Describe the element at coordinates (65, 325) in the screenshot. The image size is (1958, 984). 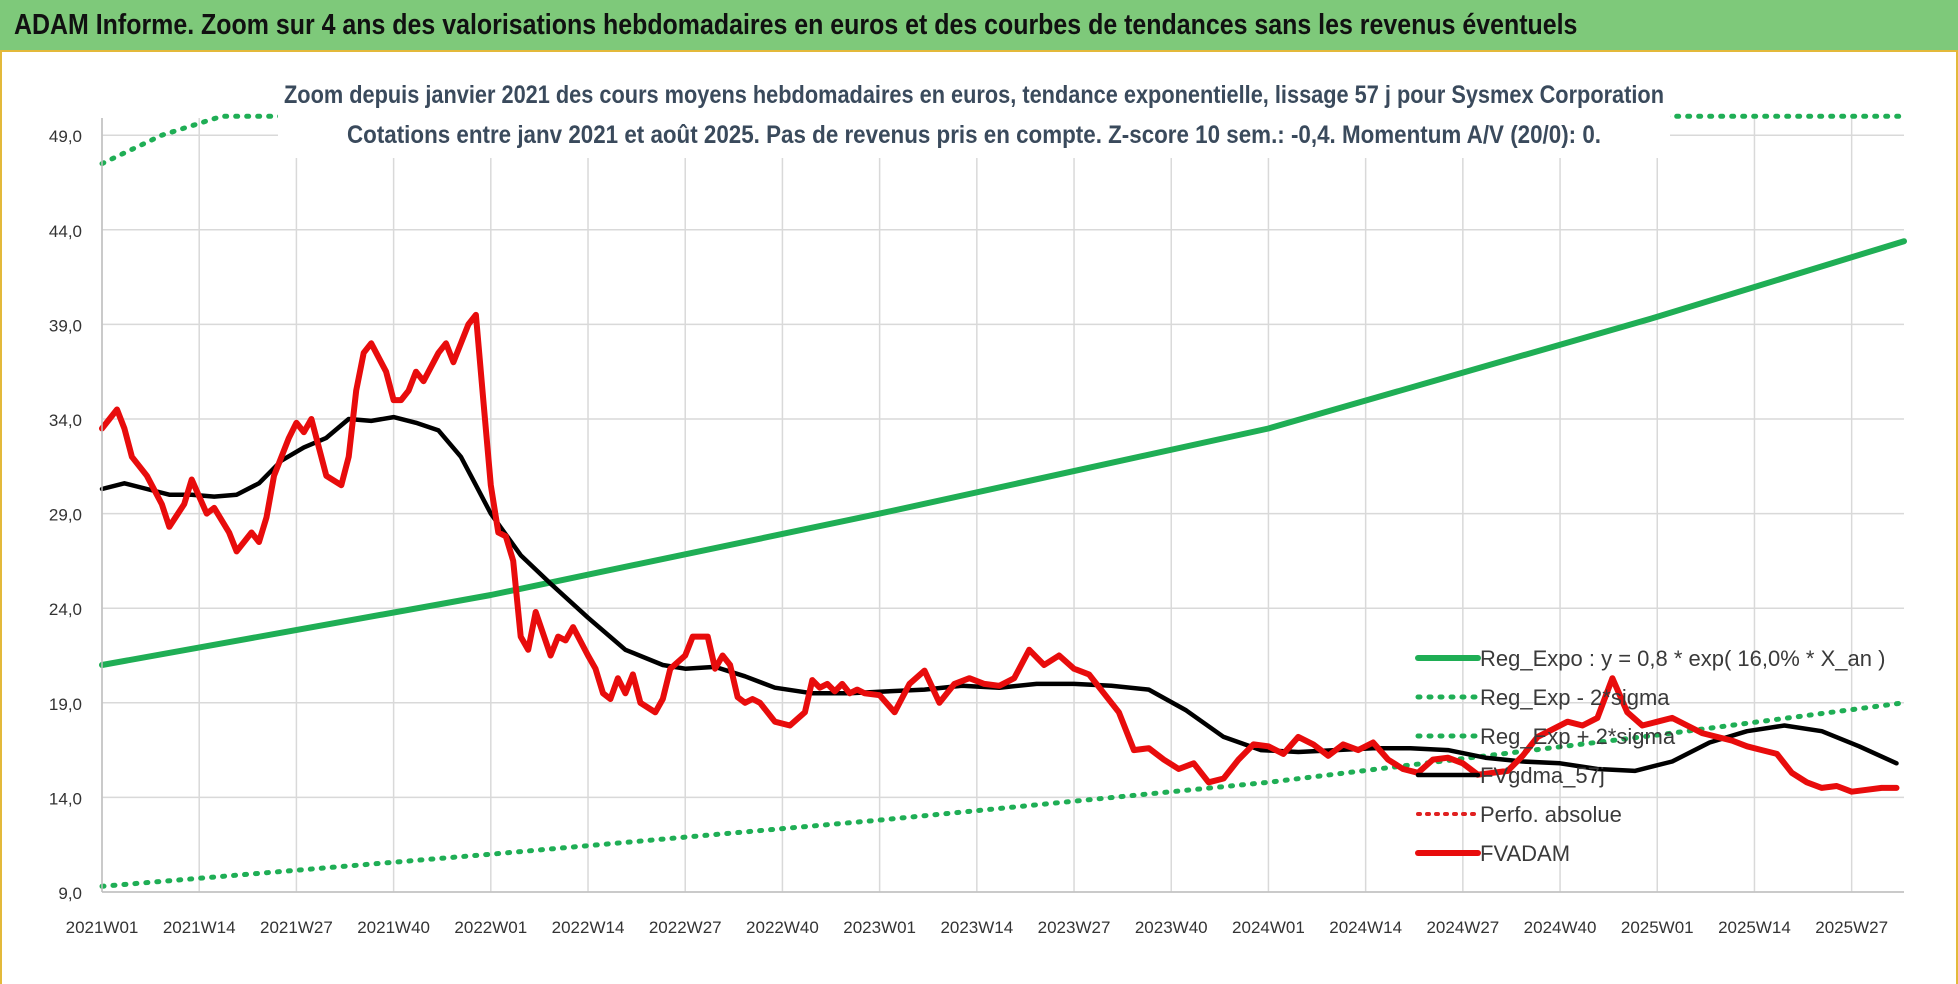
I see `y-tick-label: 39,0` at that location.